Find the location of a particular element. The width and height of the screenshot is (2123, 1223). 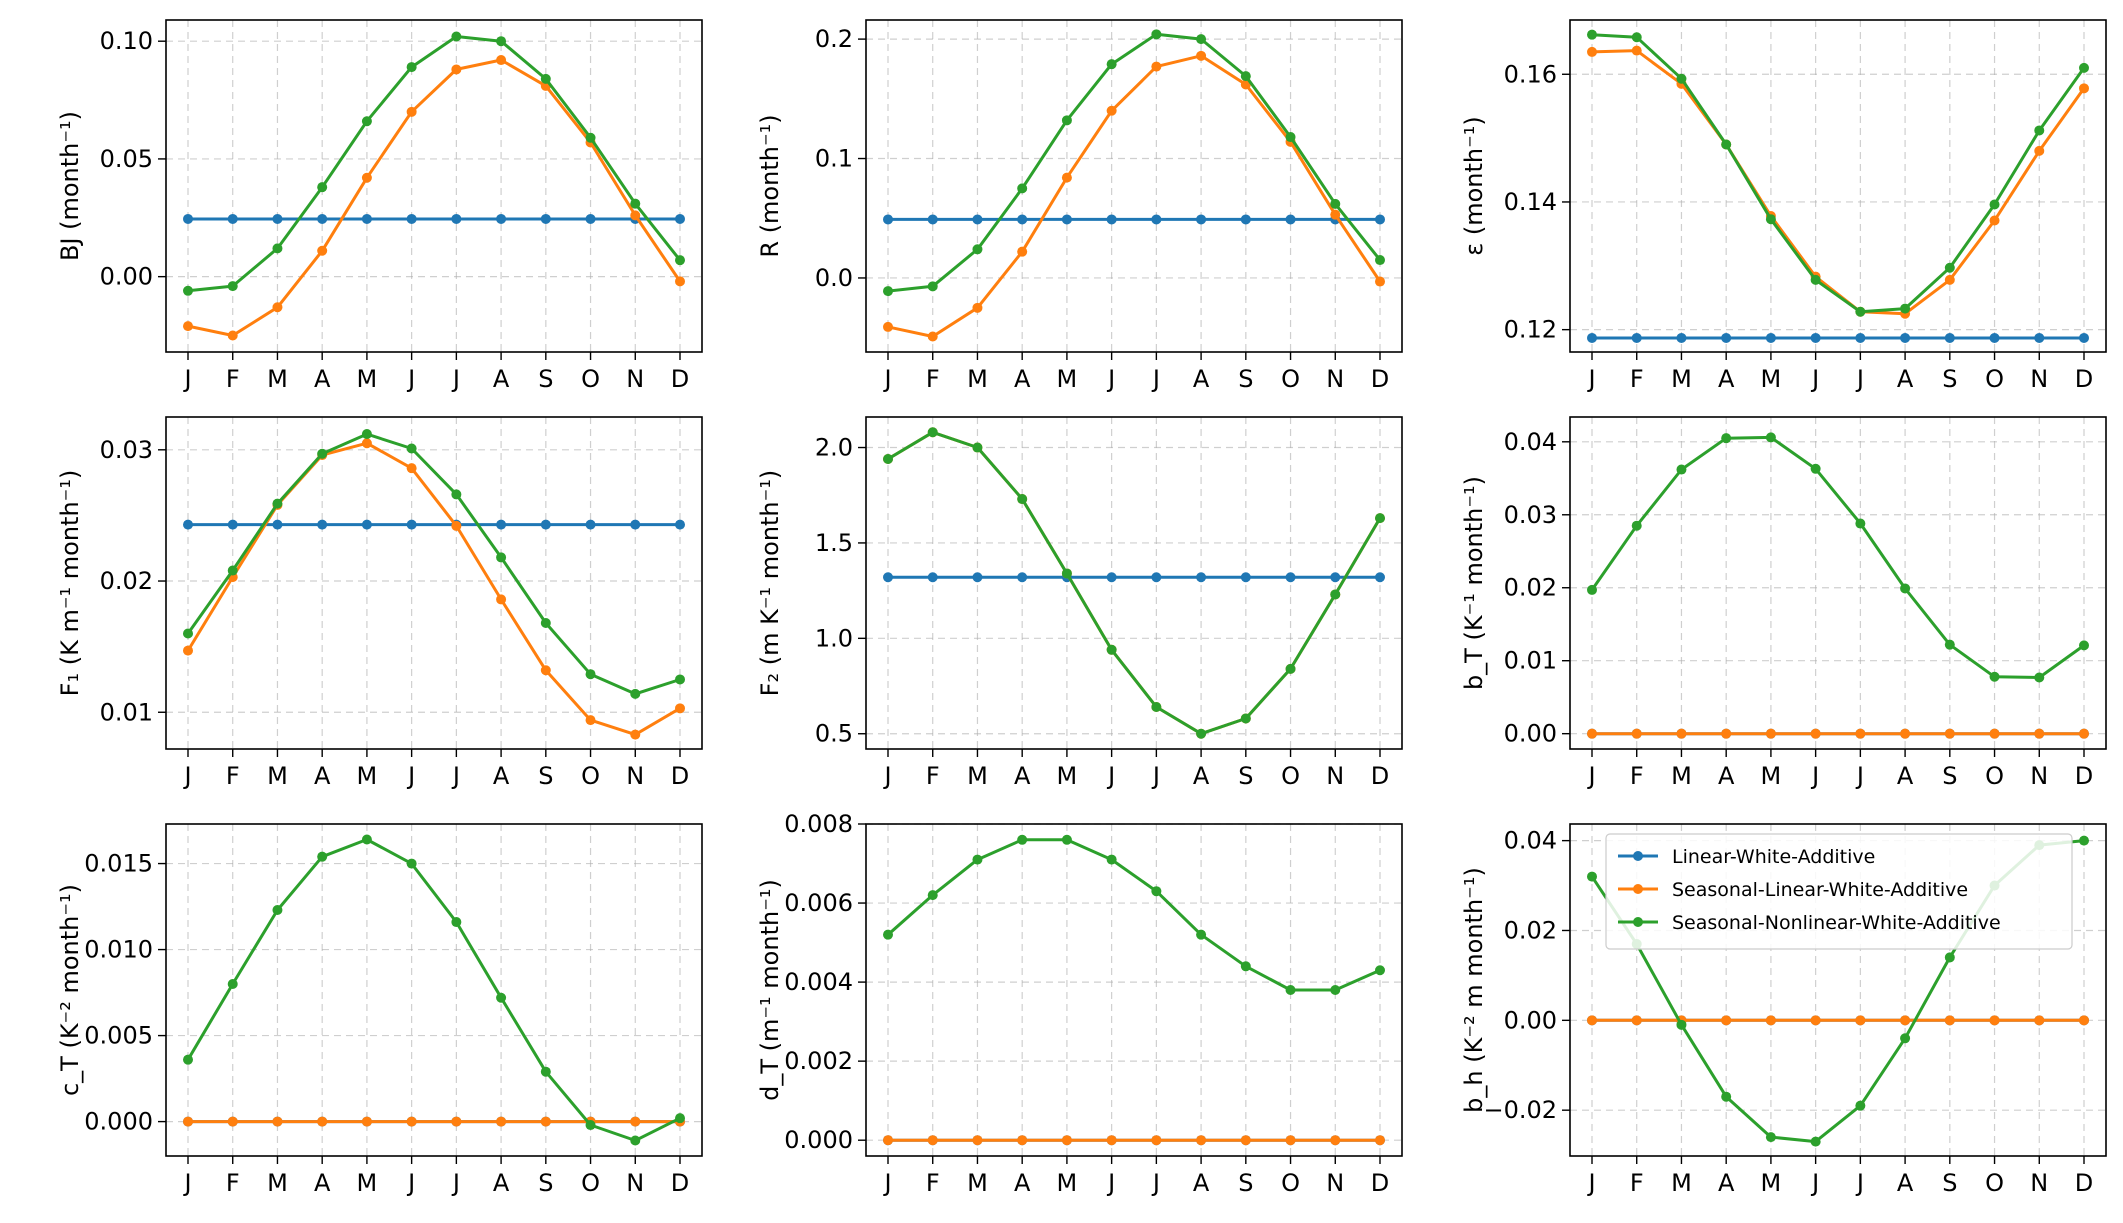

y-tick-label: 0.01 is located at coordinates (1530, 661).